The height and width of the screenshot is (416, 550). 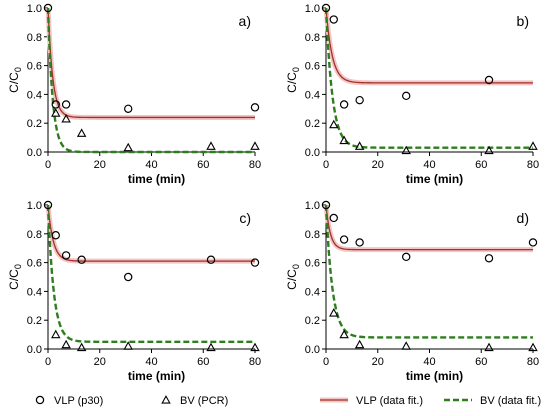 What do you see at coordinates (389, 401) in the screenshot?
I see `legend-label: VLP (data fit.)` at bounding box center [389, 401].